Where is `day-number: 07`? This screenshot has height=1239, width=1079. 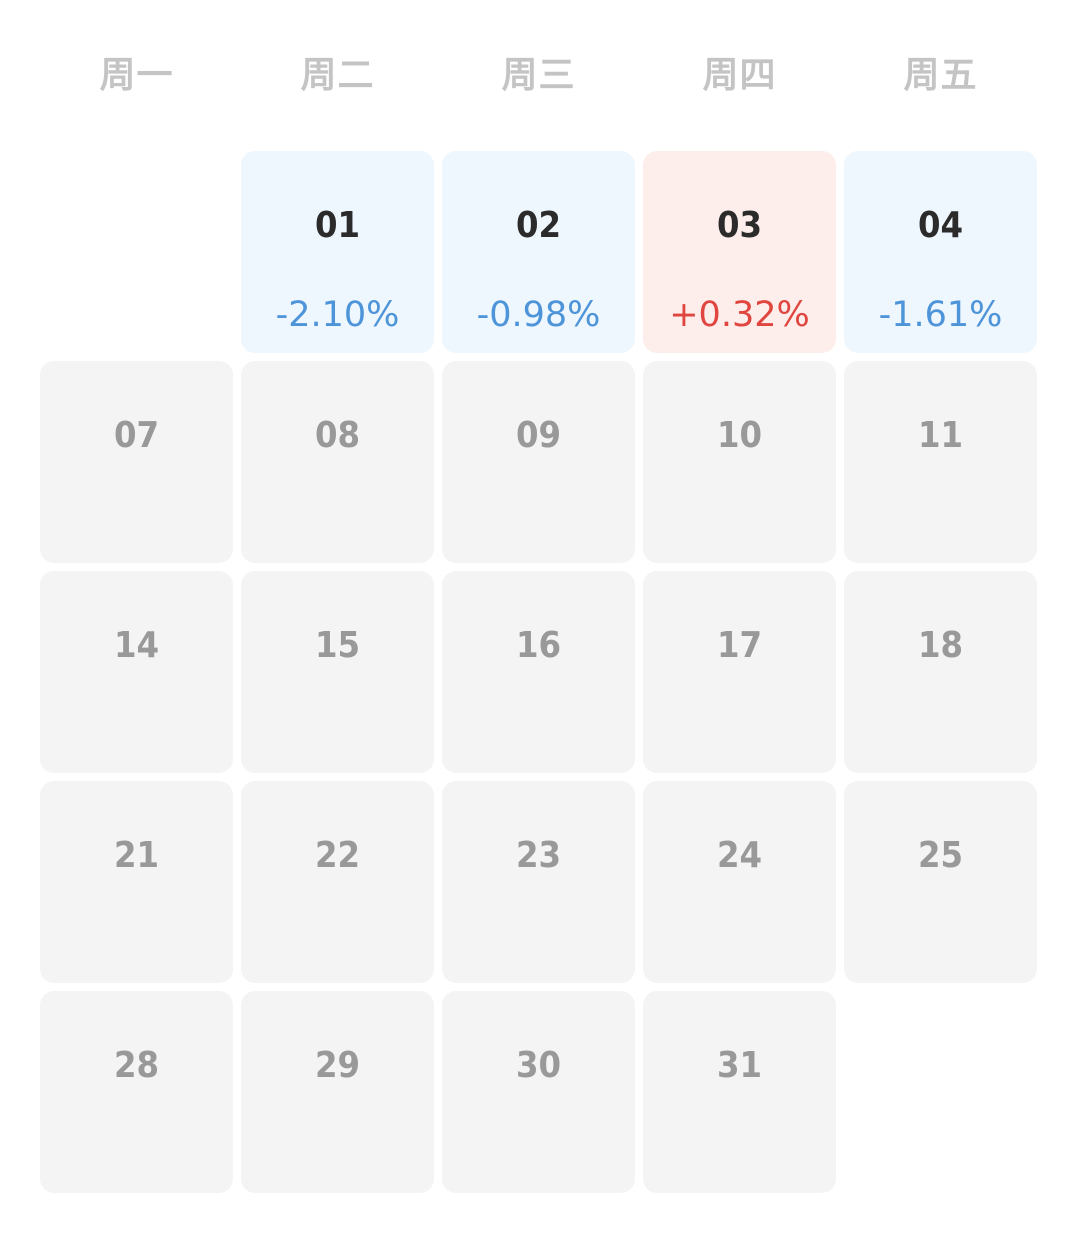
day-number: 07 is located at coordinates (136, 435).